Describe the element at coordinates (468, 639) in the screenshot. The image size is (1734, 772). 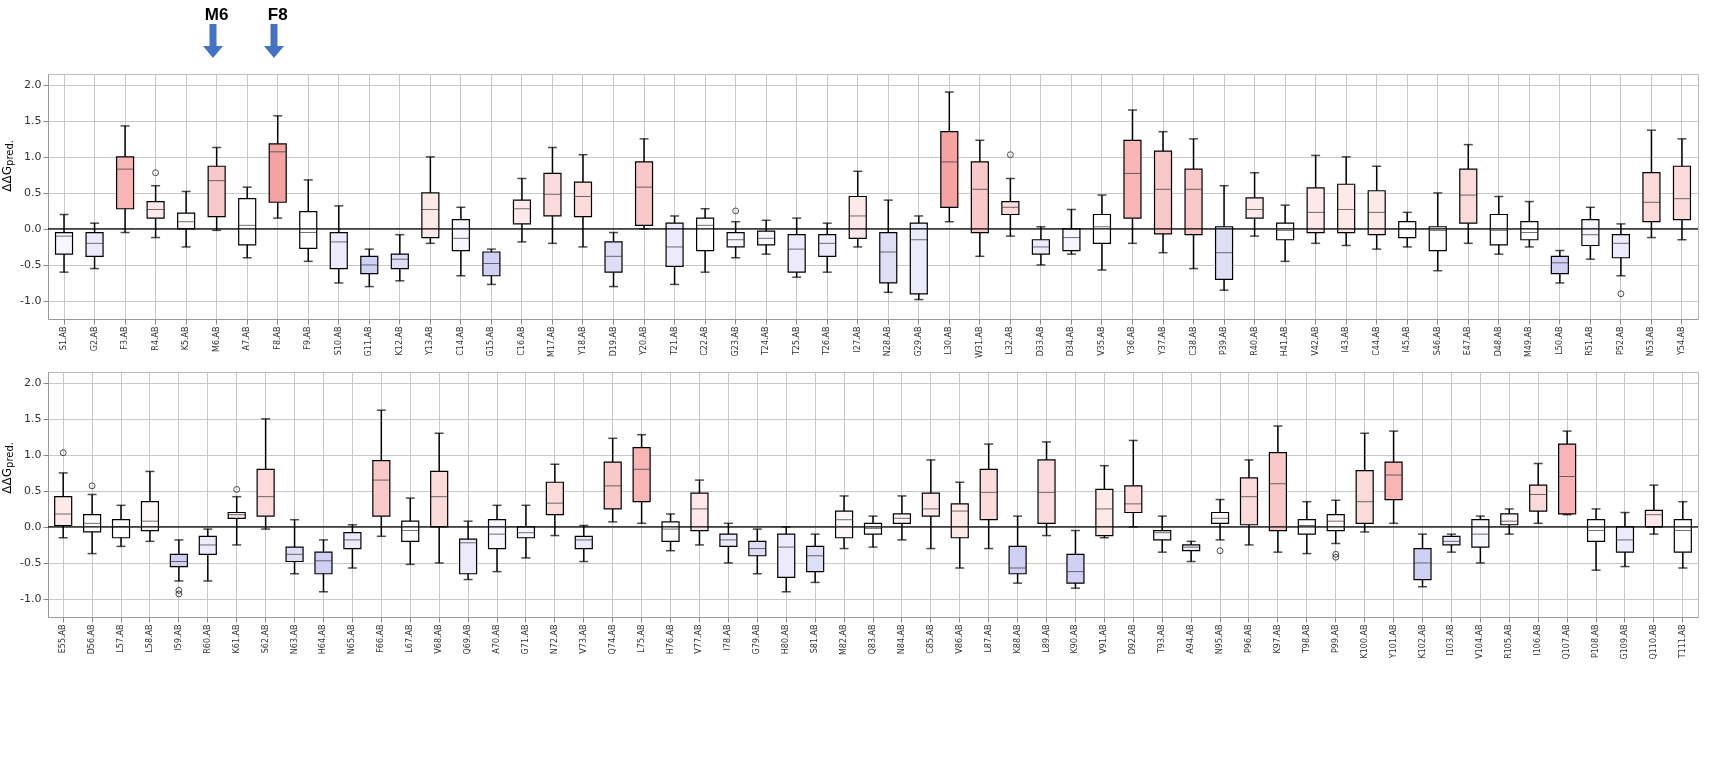
I see `x-tick-label: Q69.AB` at that location.